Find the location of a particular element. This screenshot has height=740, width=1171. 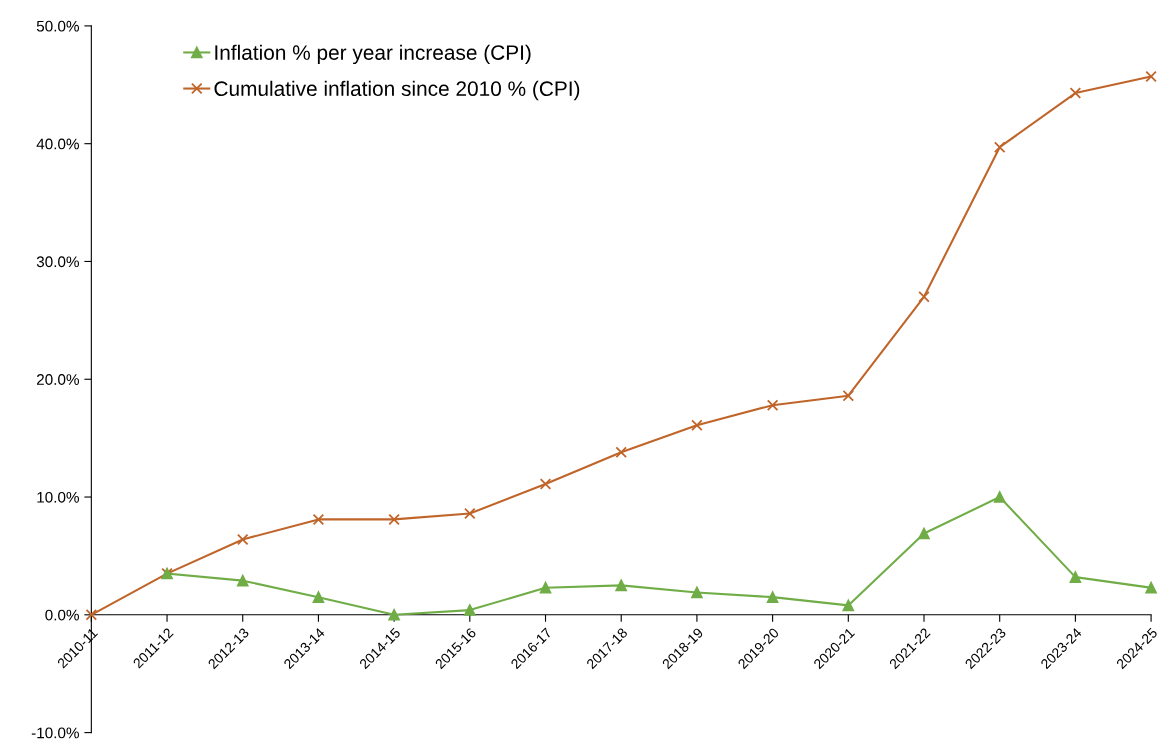

y-tick-label: 40.0% is located at coordinates (57, 144).